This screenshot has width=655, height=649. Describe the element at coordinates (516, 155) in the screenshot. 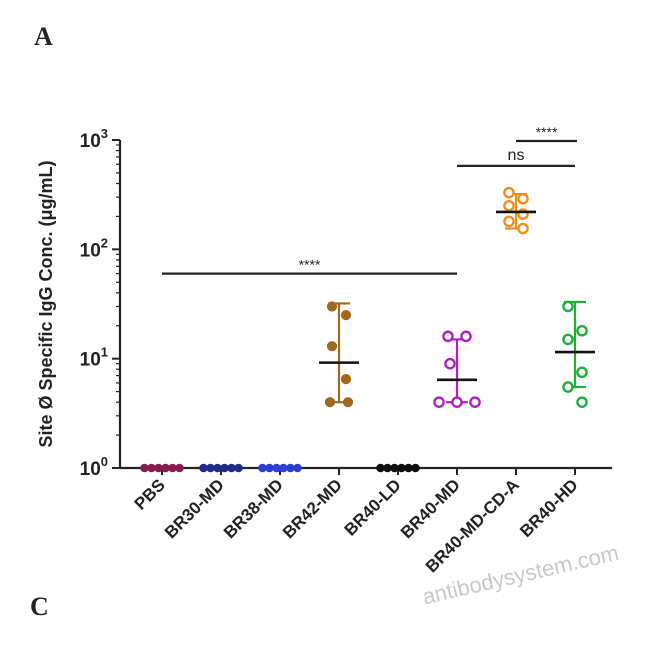

I see `significance-label: ns` at that location.